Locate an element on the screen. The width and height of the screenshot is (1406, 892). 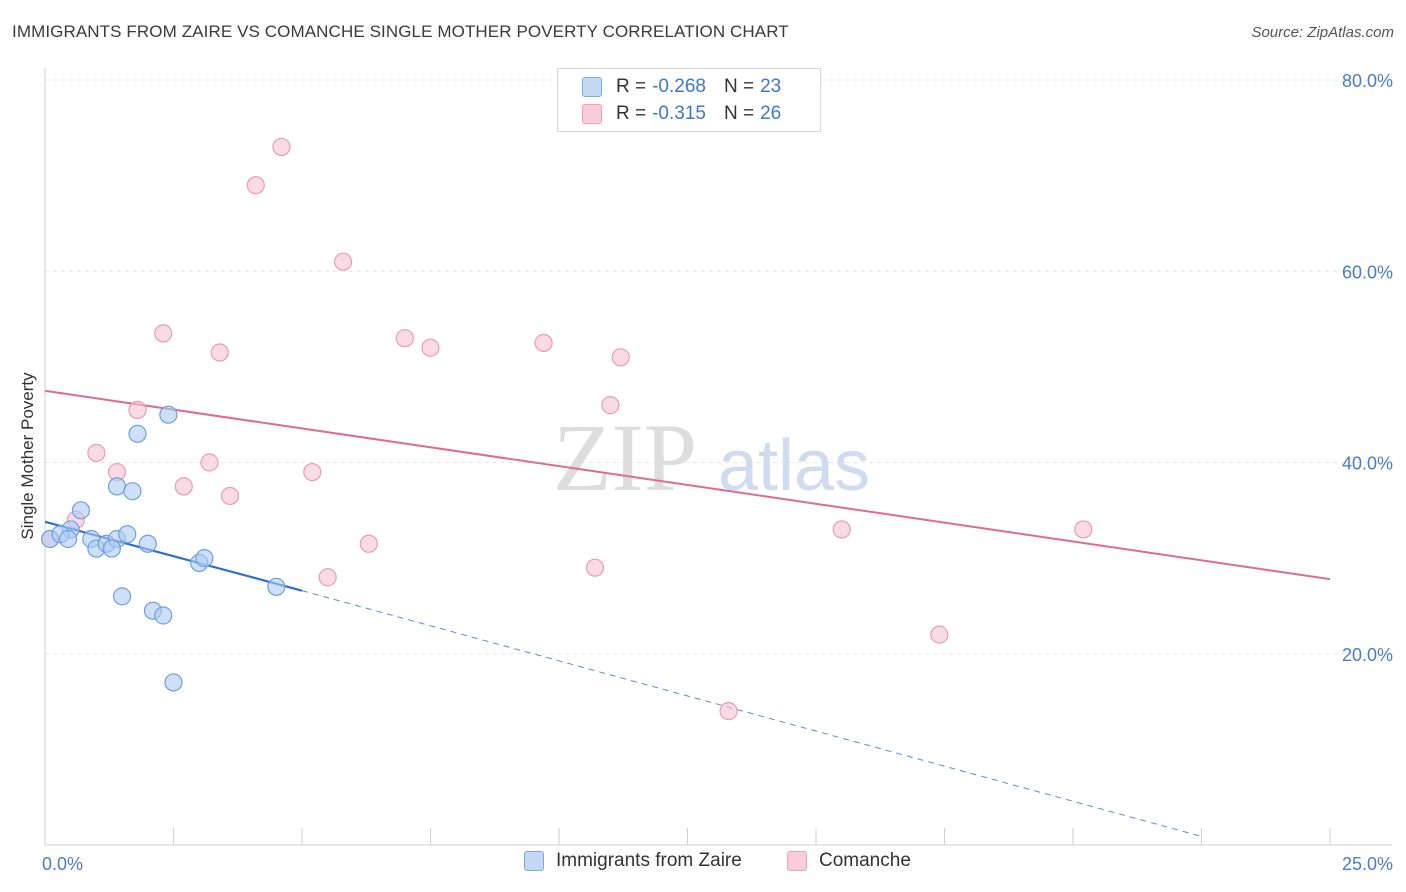
legend-row-zaire: R = -0.268 N = 23 is located at coordinates (681, 87).